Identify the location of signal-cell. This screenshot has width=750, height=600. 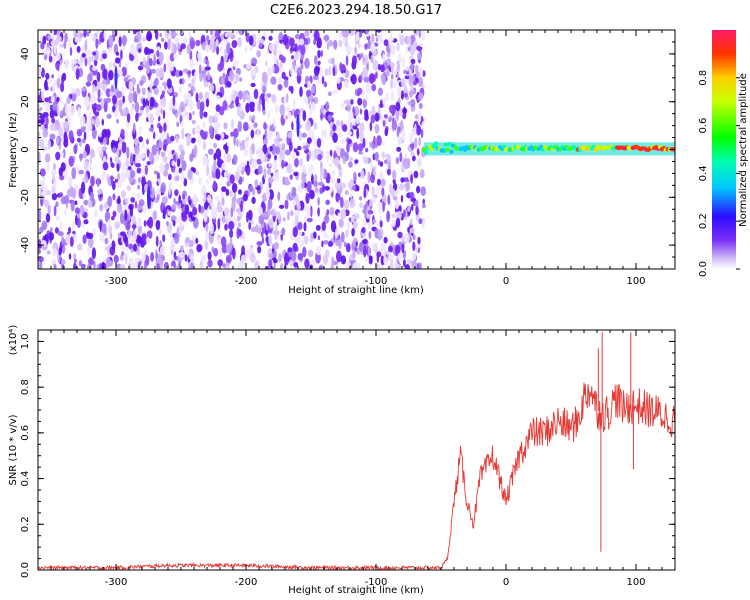
(447, 149).